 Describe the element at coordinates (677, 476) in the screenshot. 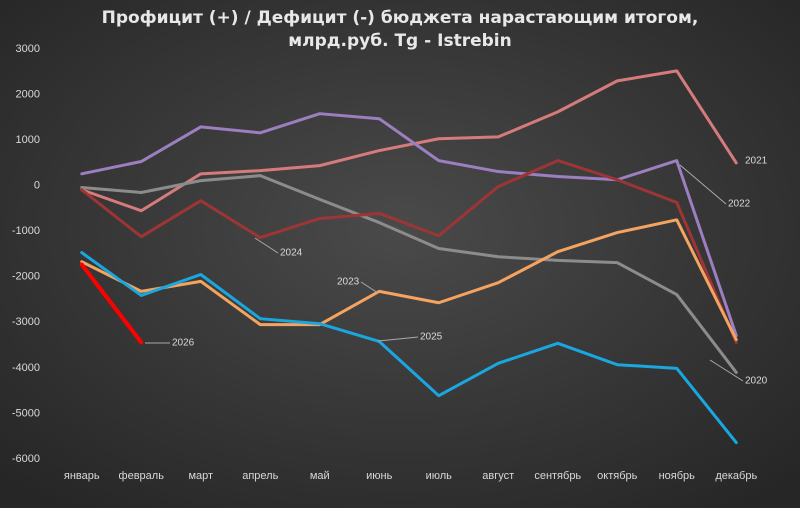

I see `x-tick-label: ноябрь` at that location.